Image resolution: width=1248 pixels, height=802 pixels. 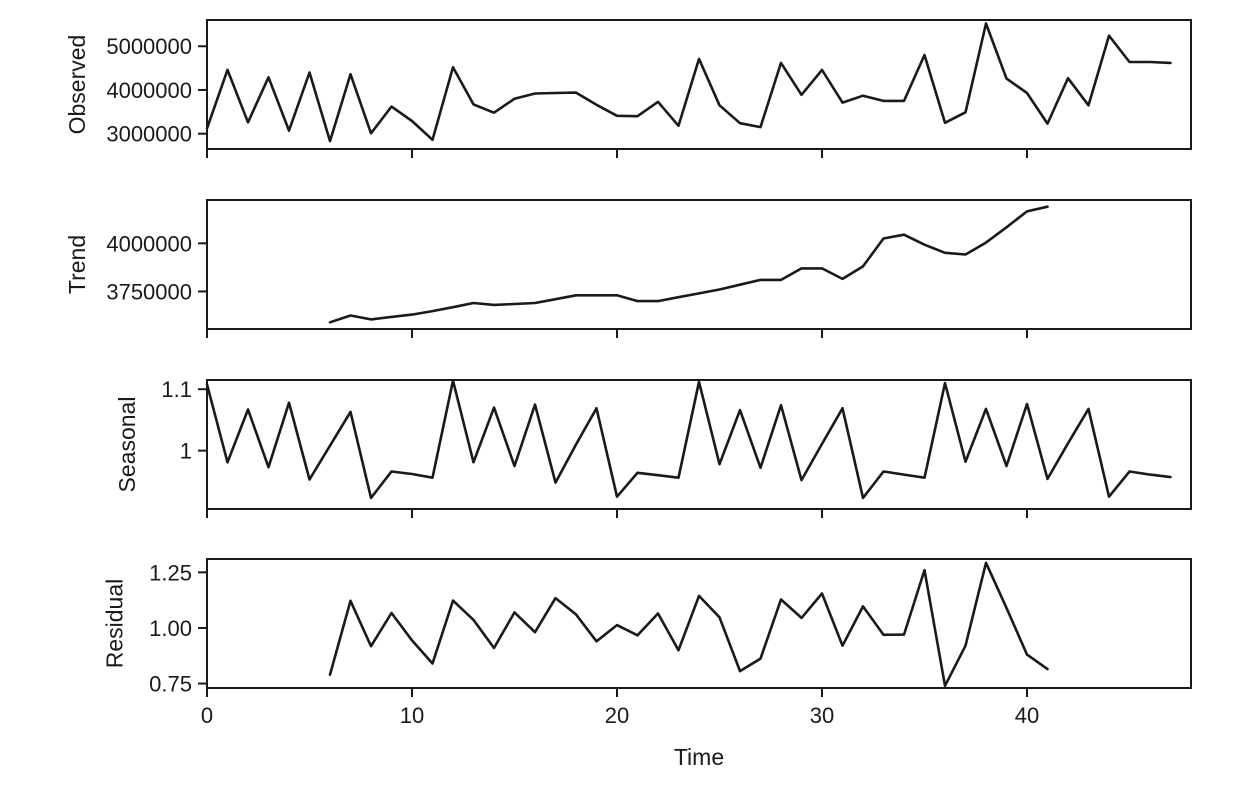 I want to click on x-tick-label: 10, so click(x=412, y=715).